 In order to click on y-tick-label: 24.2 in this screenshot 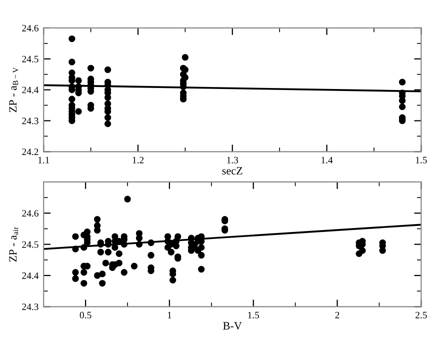, I will do `click(30, 152)`.